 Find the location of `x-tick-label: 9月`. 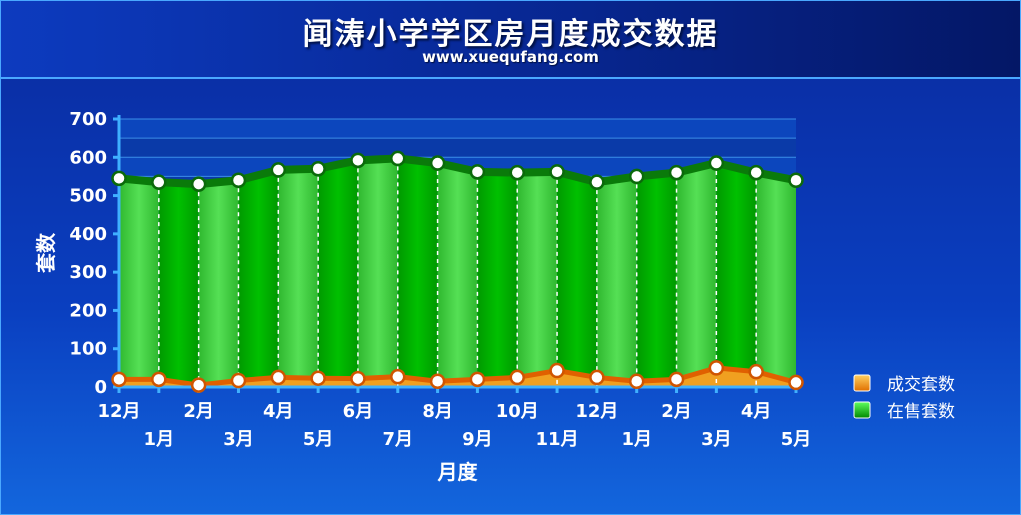

x-tick-label: 9月 is located at coordinates (477, 439).